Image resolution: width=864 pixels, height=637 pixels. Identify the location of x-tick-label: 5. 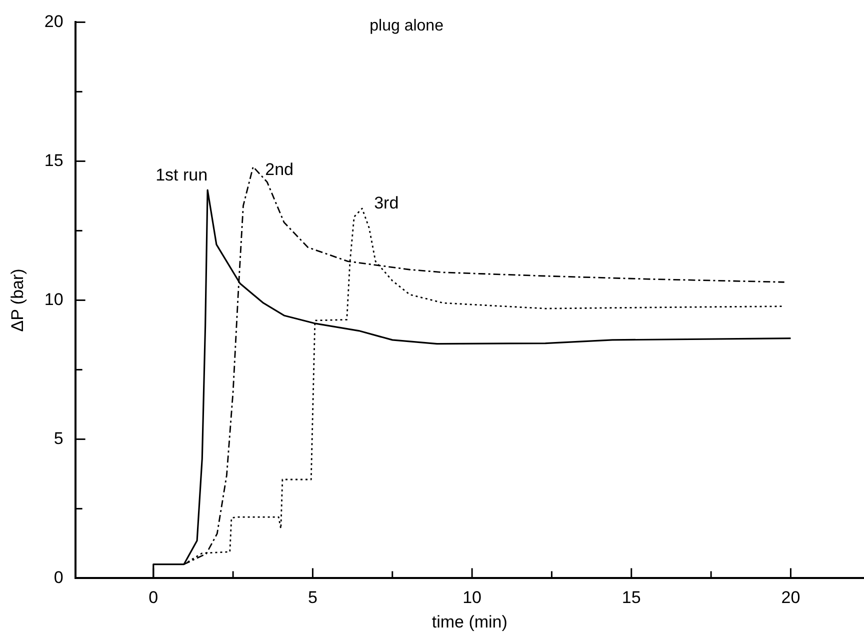
(313, 598).